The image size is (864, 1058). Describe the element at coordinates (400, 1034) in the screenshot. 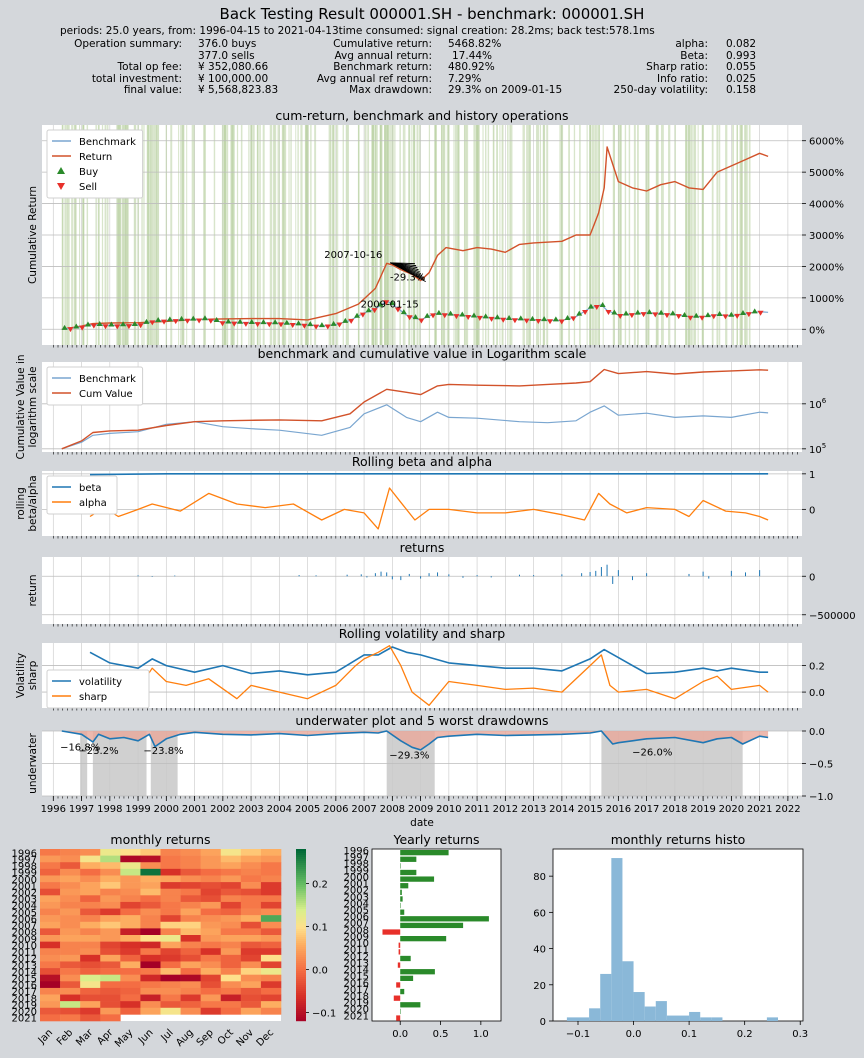

I see `x-tick-label: 0.0` at that location.